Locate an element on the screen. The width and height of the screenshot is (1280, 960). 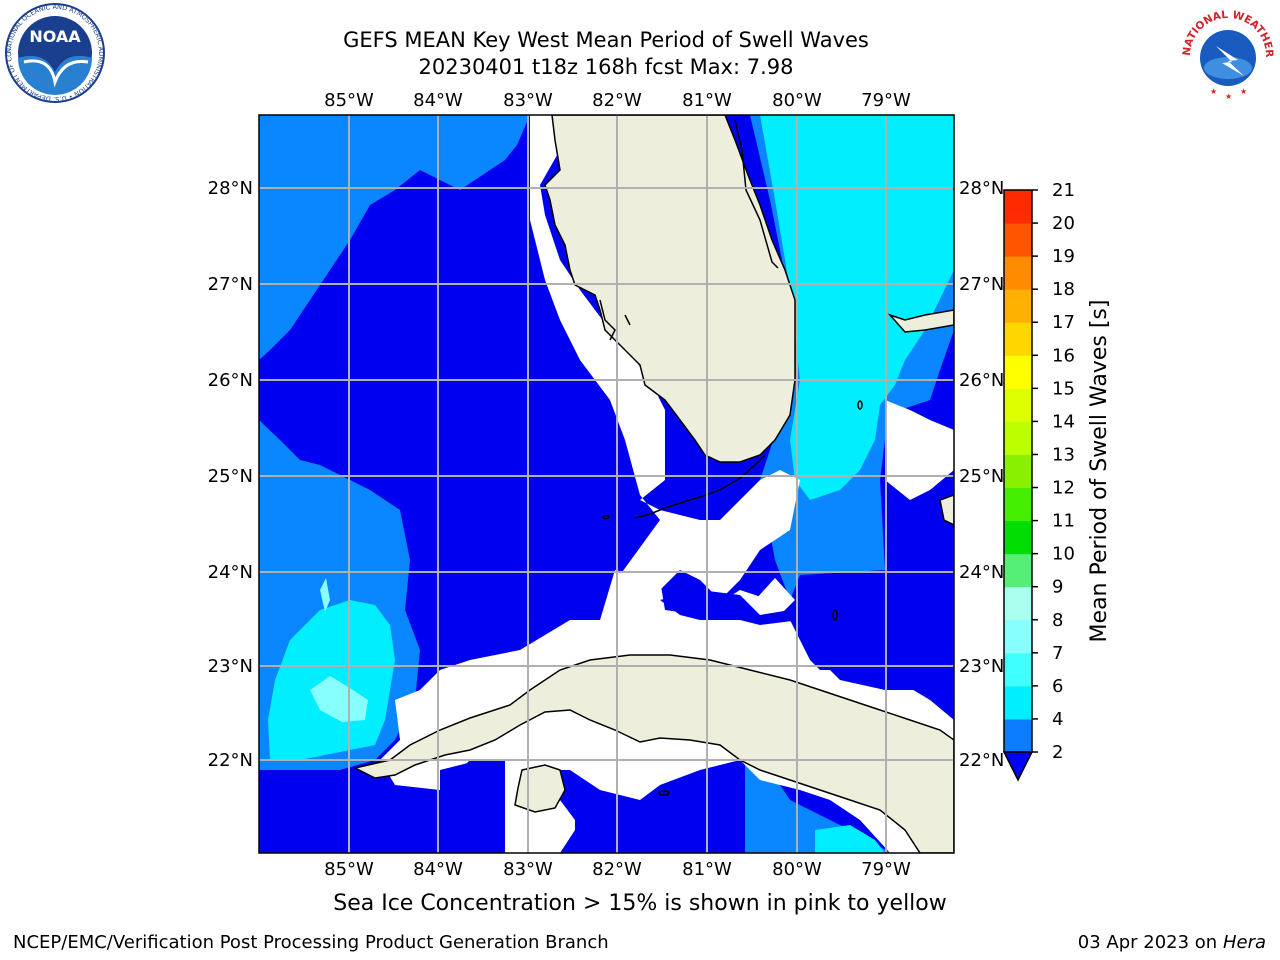
colorbar-extend-arrow is located at coordinates (1018, 766).